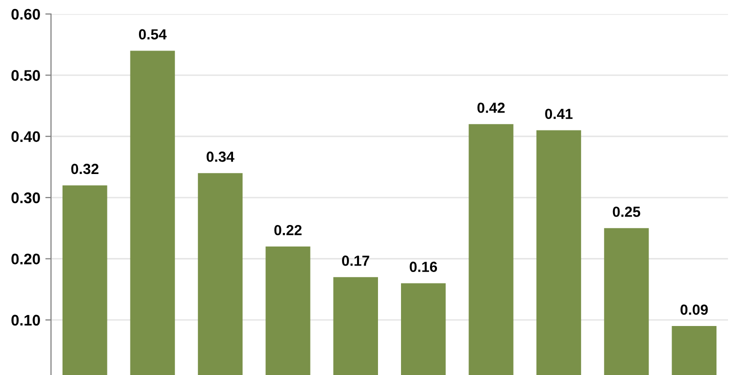  What do you see at coordinates (25, 14) in the screenshot?
I see `y-tick-label: 0.60` at bounding box center [25, 14].